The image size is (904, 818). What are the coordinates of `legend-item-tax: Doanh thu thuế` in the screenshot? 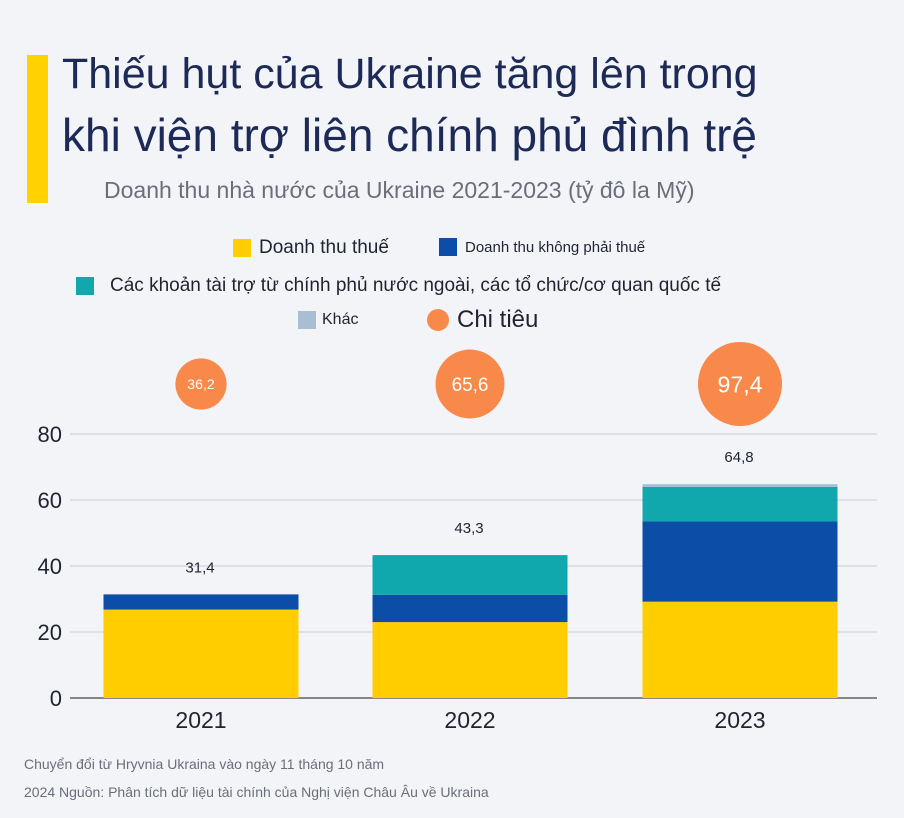 It's located at (311, 248).